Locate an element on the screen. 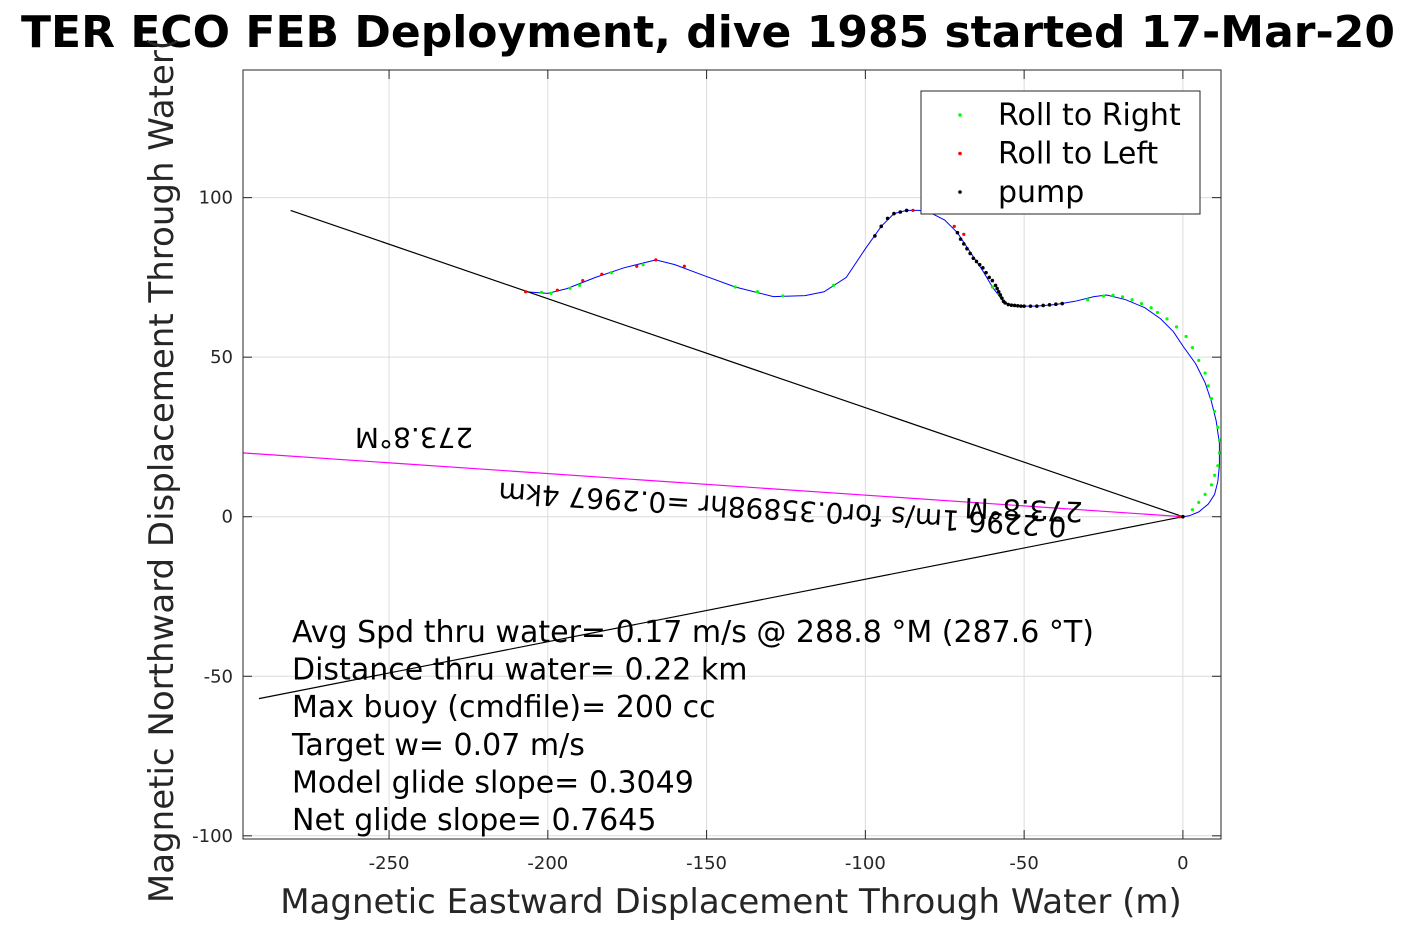 The height and width of the screenshot is (945, 1417). x-tick-label: -50 is located at coordinates (1023, 863).